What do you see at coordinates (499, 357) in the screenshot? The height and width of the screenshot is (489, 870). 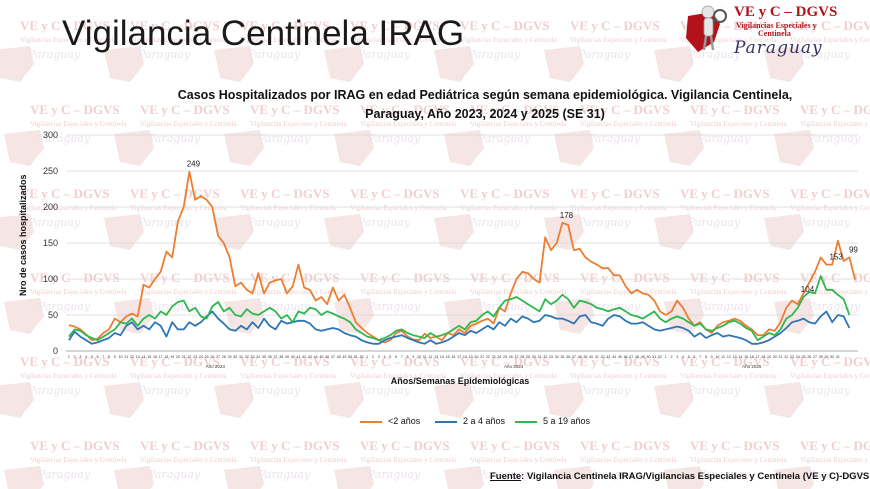 I see `x-tick-label: 24` at bounding box center [499, 357].